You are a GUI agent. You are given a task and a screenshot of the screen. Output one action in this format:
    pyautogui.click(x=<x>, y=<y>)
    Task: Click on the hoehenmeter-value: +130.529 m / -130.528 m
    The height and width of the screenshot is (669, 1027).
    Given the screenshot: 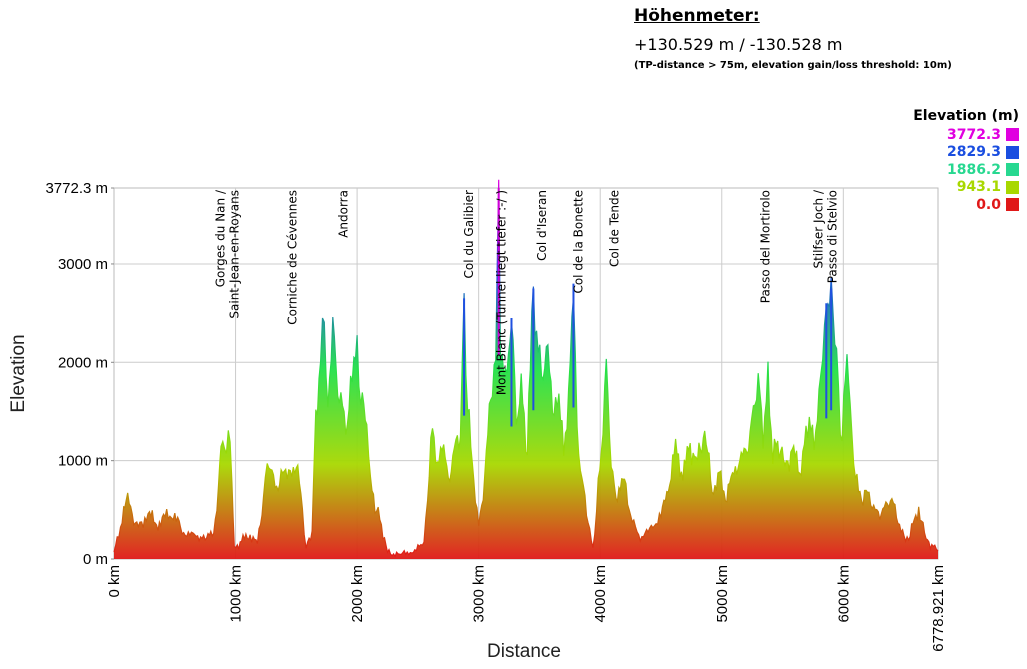 What is the action you would take?
    pyautogui.click(x=738, y=44)
    